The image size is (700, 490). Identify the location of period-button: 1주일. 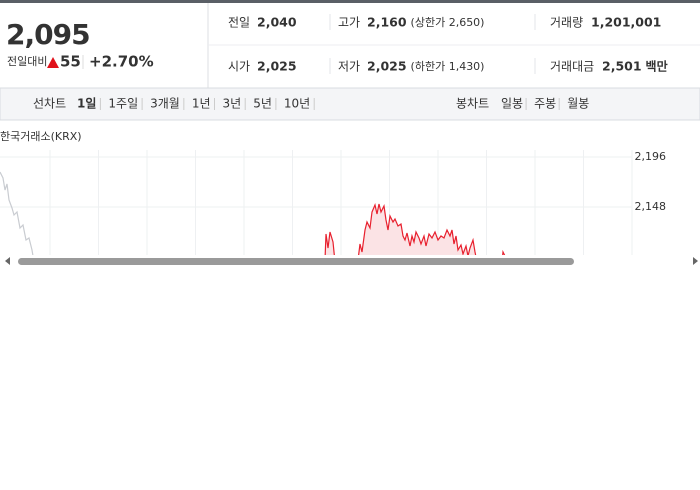
(123, 104).